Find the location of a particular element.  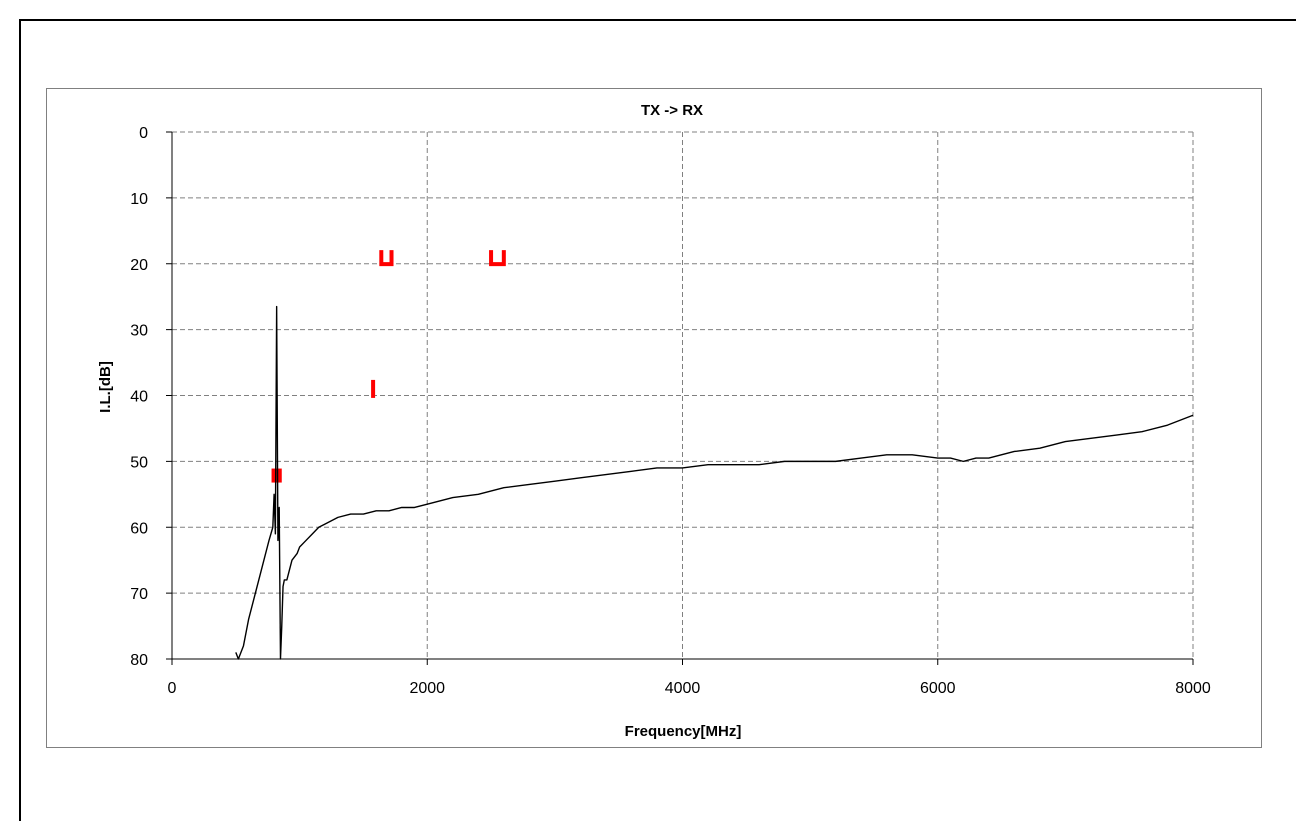

y-tick-label: 50 is located at coordinates (139, 462).